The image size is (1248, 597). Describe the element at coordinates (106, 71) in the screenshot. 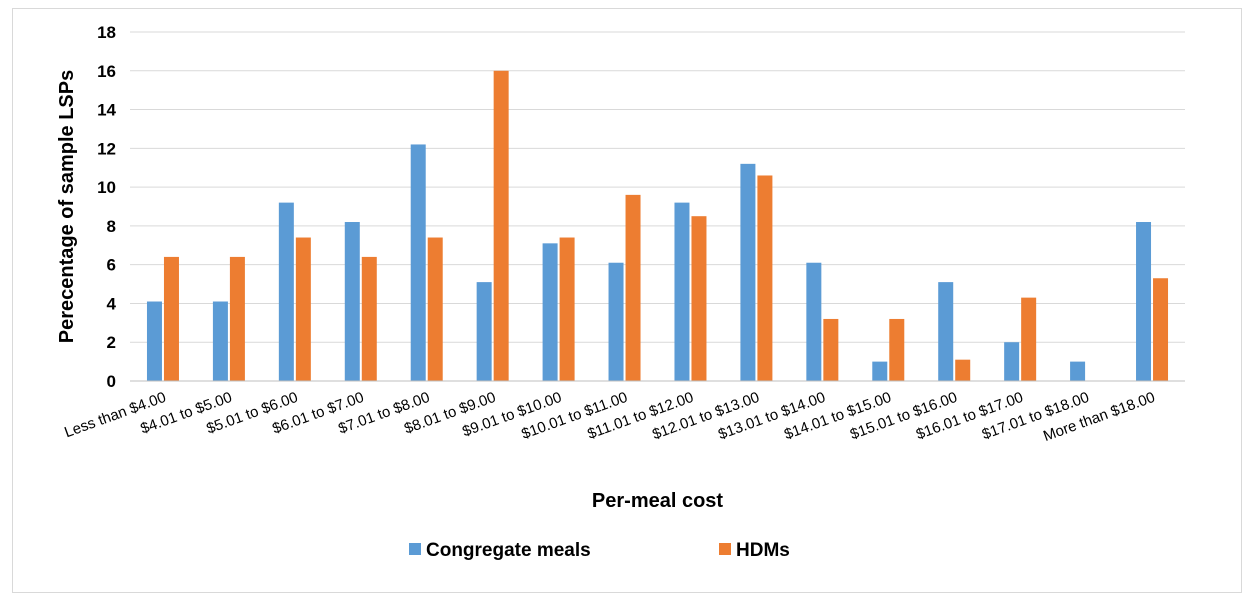

I see `y-tick-label: 16` at that location.